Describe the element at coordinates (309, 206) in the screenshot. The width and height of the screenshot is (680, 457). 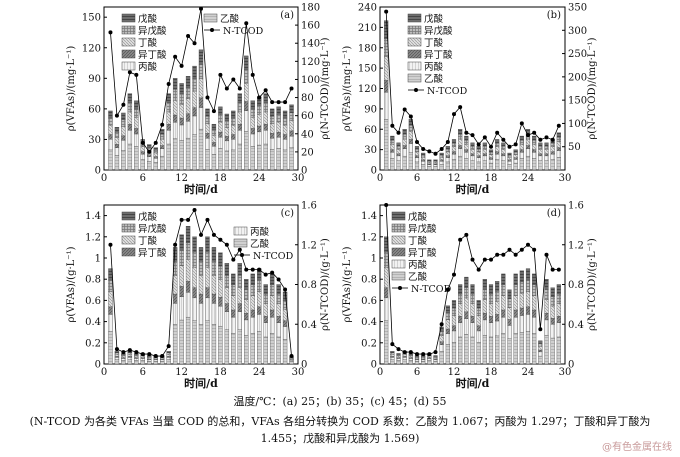
I see `y-right-tick-label: 1.6` at that location.